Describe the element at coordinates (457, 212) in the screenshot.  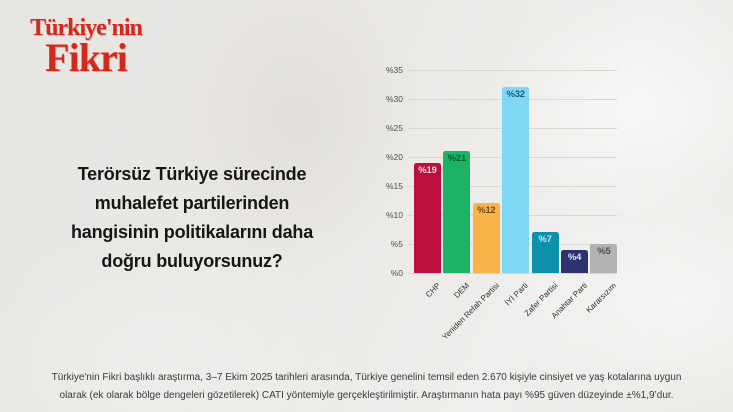
I see `bar: %21` at that location.